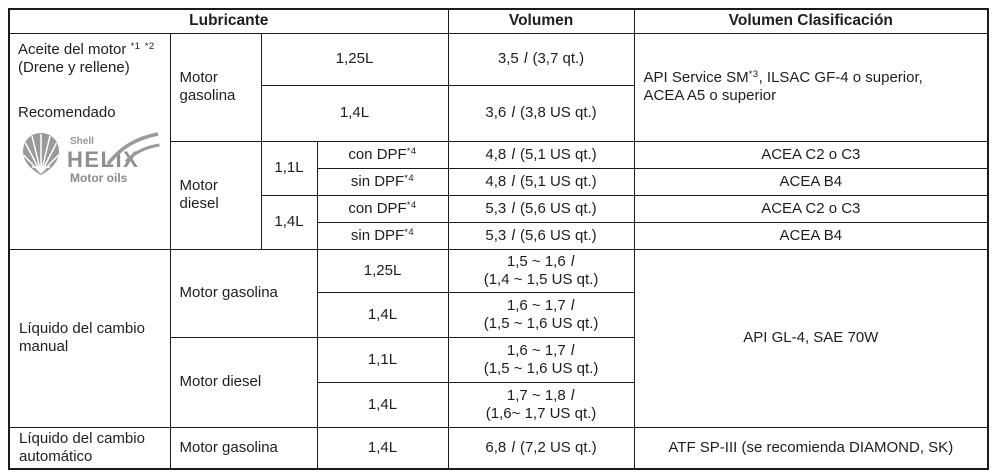  What do you see at coordinates (67, 112) in the screenshot?
I see `recommended-label: Recomendado` at bounding box center [67, 112].